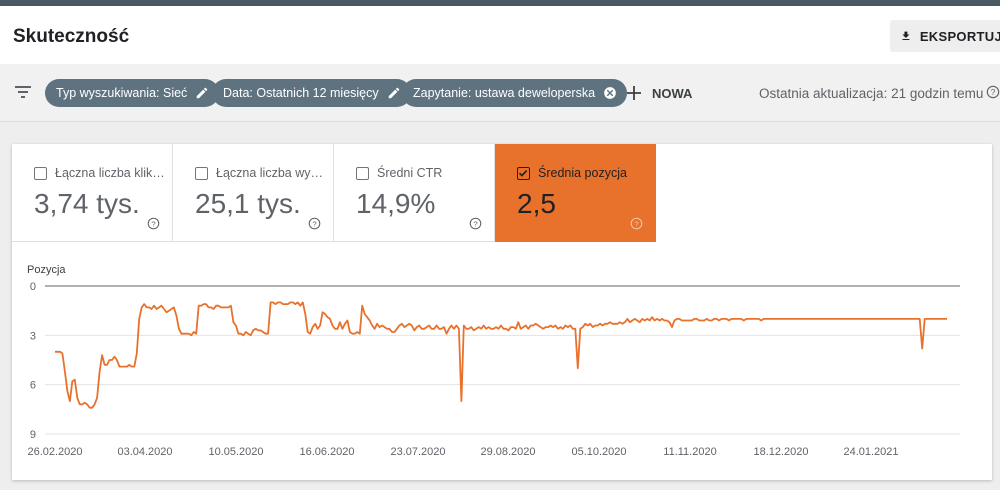  Describe the element at coordinates (326, 452) in the screenshot. I see `x-tick-label: 16.06.2020` at that location.